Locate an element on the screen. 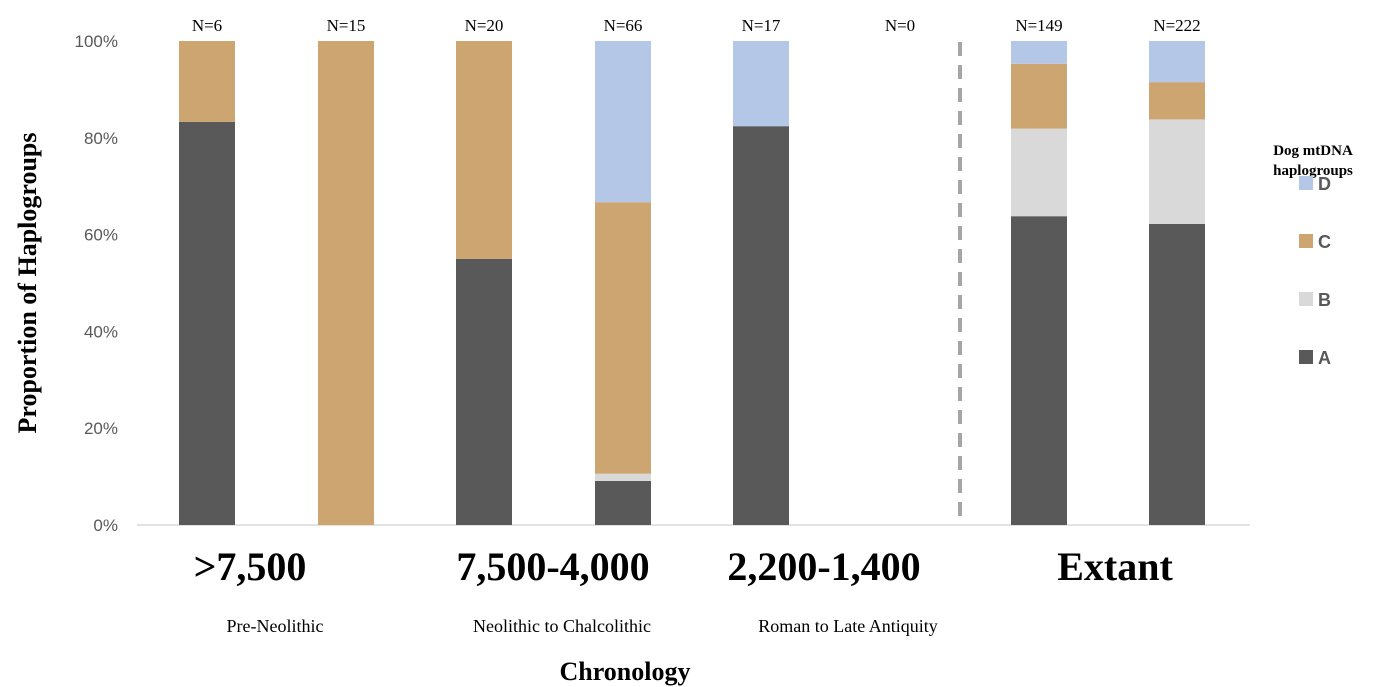 The height and width of the screenshot is (687, 1374). period-label: Roman to Late Antiquity is located at coordinates (847, 626).